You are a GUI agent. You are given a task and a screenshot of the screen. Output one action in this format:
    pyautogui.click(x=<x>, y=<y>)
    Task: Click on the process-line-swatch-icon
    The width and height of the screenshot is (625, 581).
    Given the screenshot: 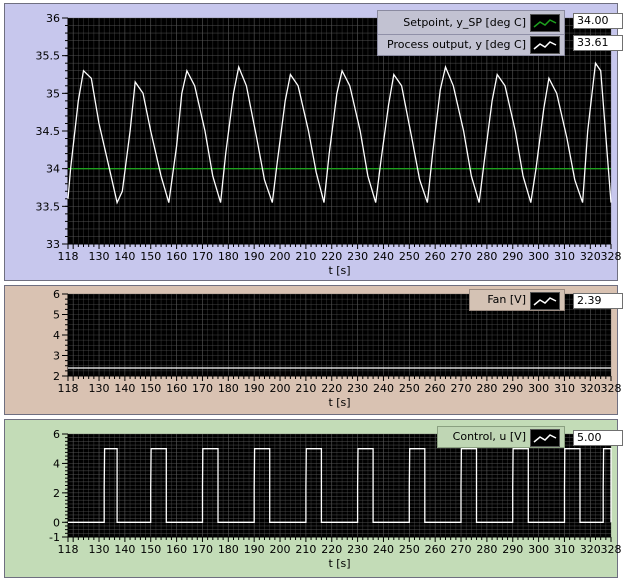 What is the action you would take?
    pyautogui.click(x=545, y=45)
    